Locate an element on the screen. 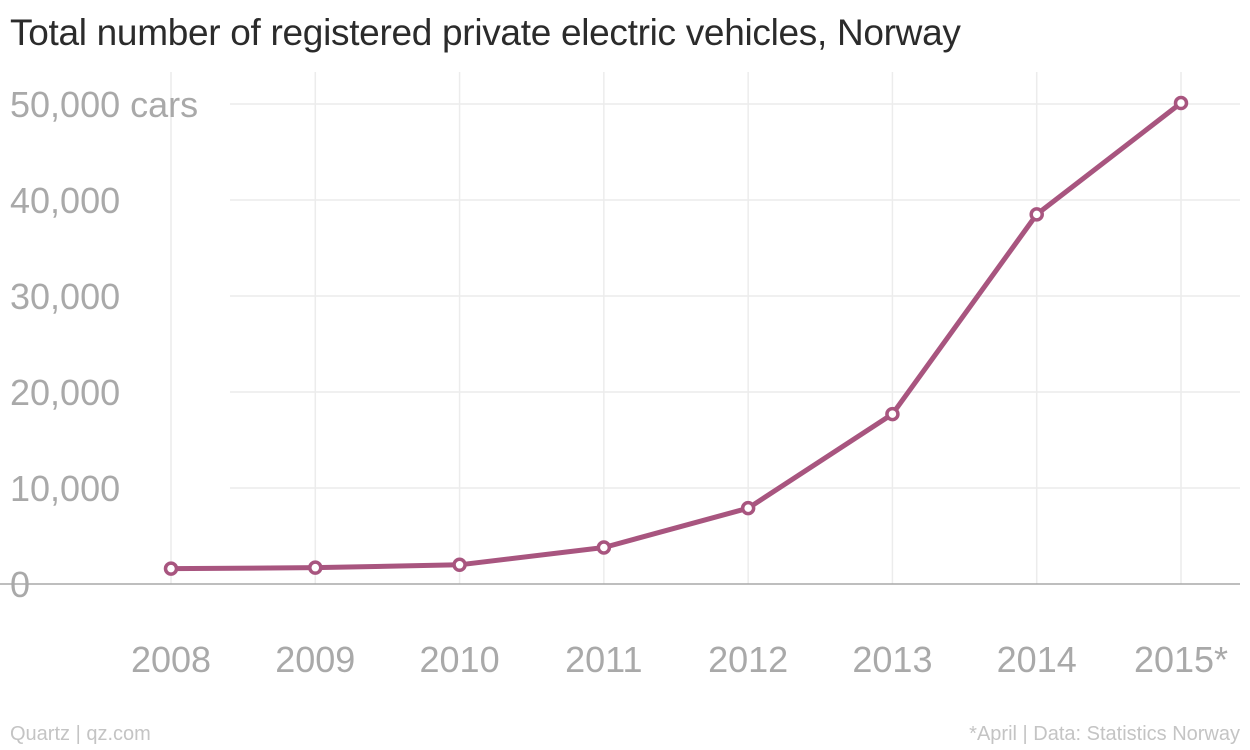 The image size is (1250, 750). x-tick-label: 2011 is located at coordinates (603, 659).